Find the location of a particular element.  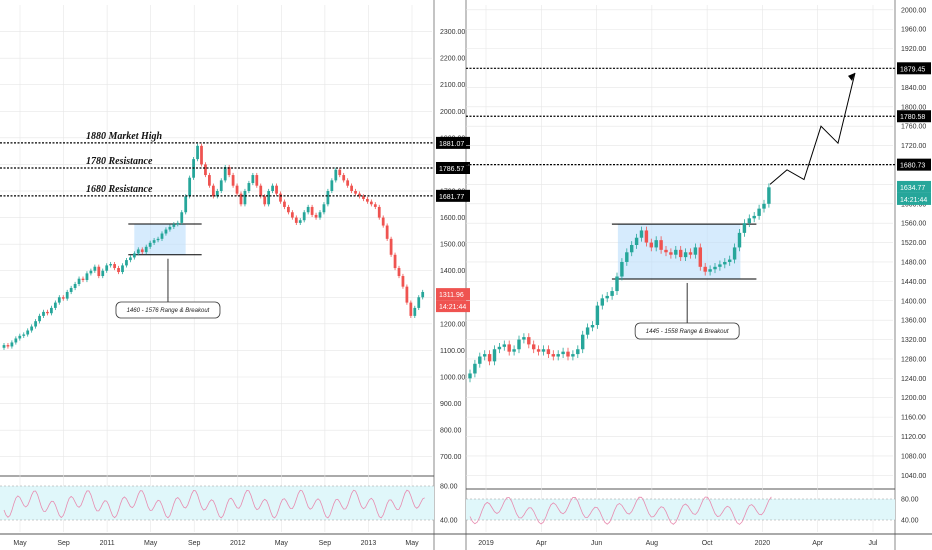

last-price-tag is located at coordinates (453, 294).